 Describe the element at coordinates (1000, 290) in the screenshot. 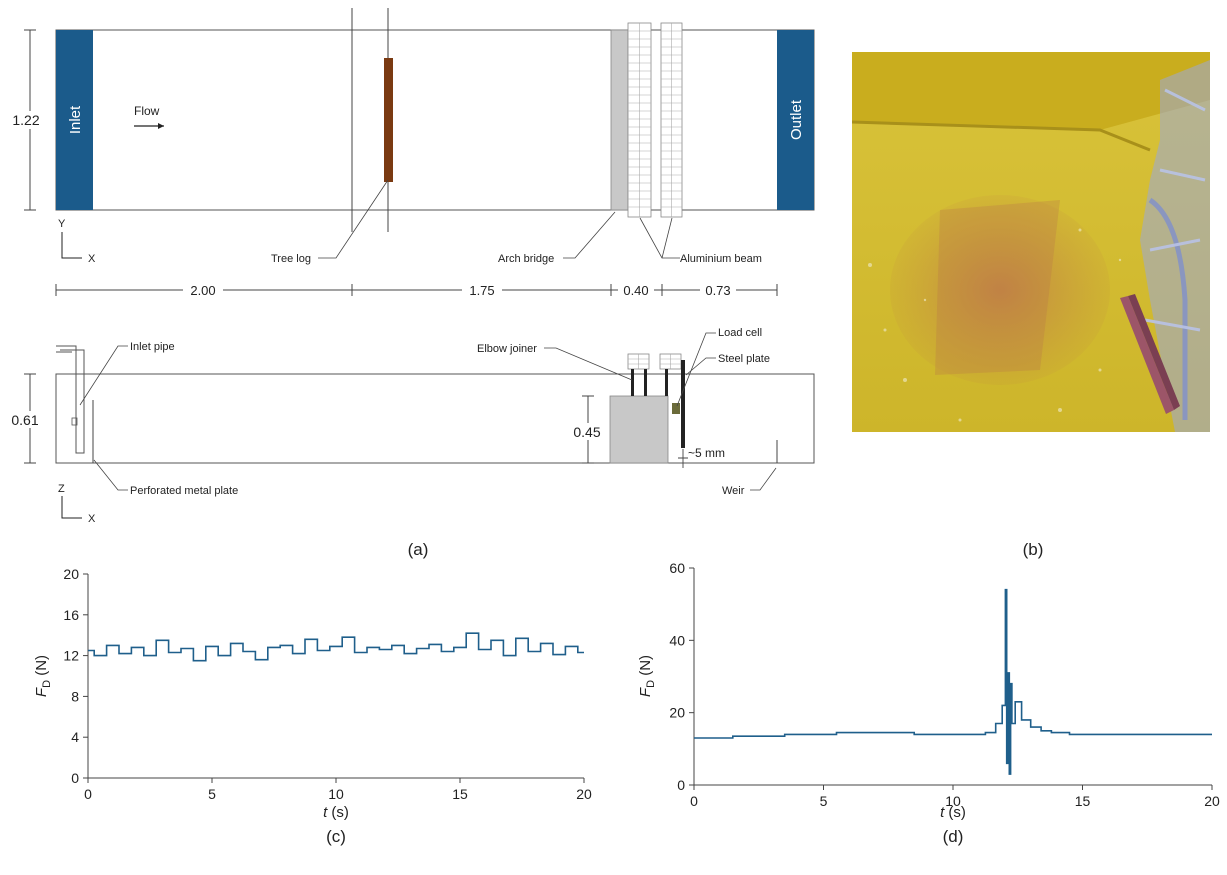

I see `photo-rust-patch` at that location.